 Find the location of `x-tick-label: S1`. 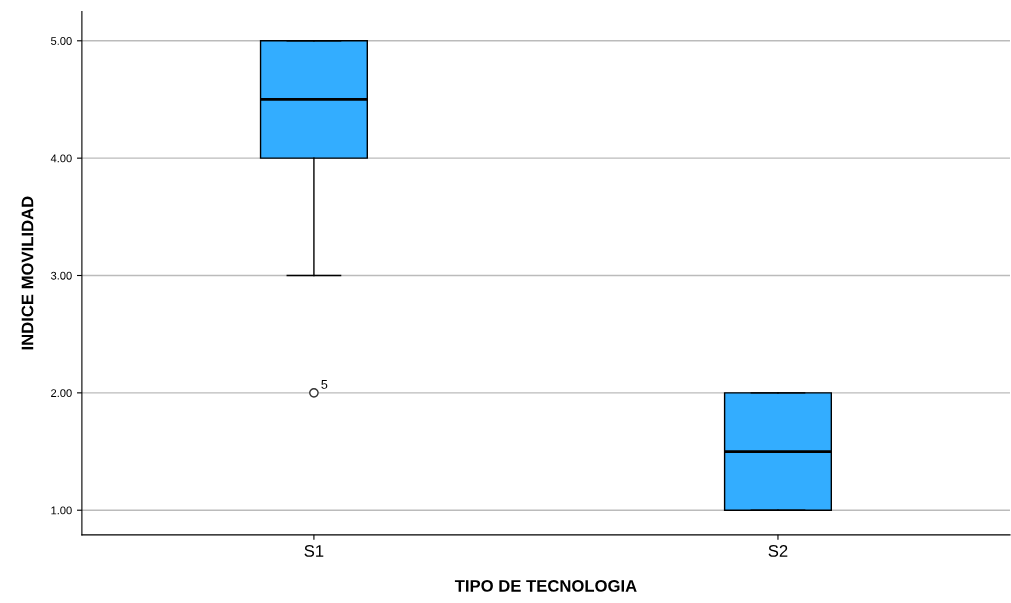

x-tick-label: S1 is located at coordinates (314, 551).